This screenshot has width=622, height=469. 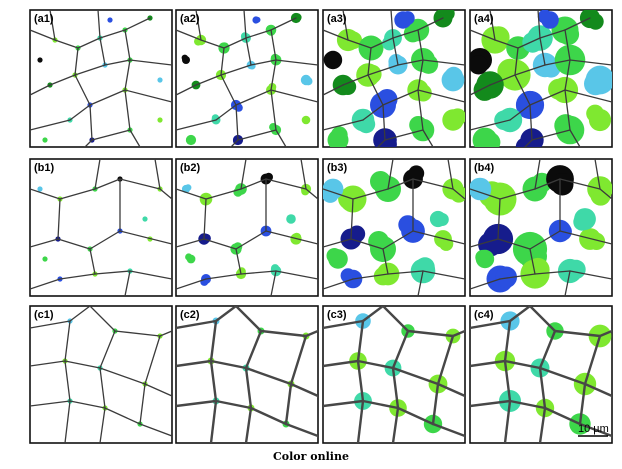 What do you see at coordinates (101, 374) in the screenshot?
I see `panel-c1: (c1)` at bounding box center [101, 374].